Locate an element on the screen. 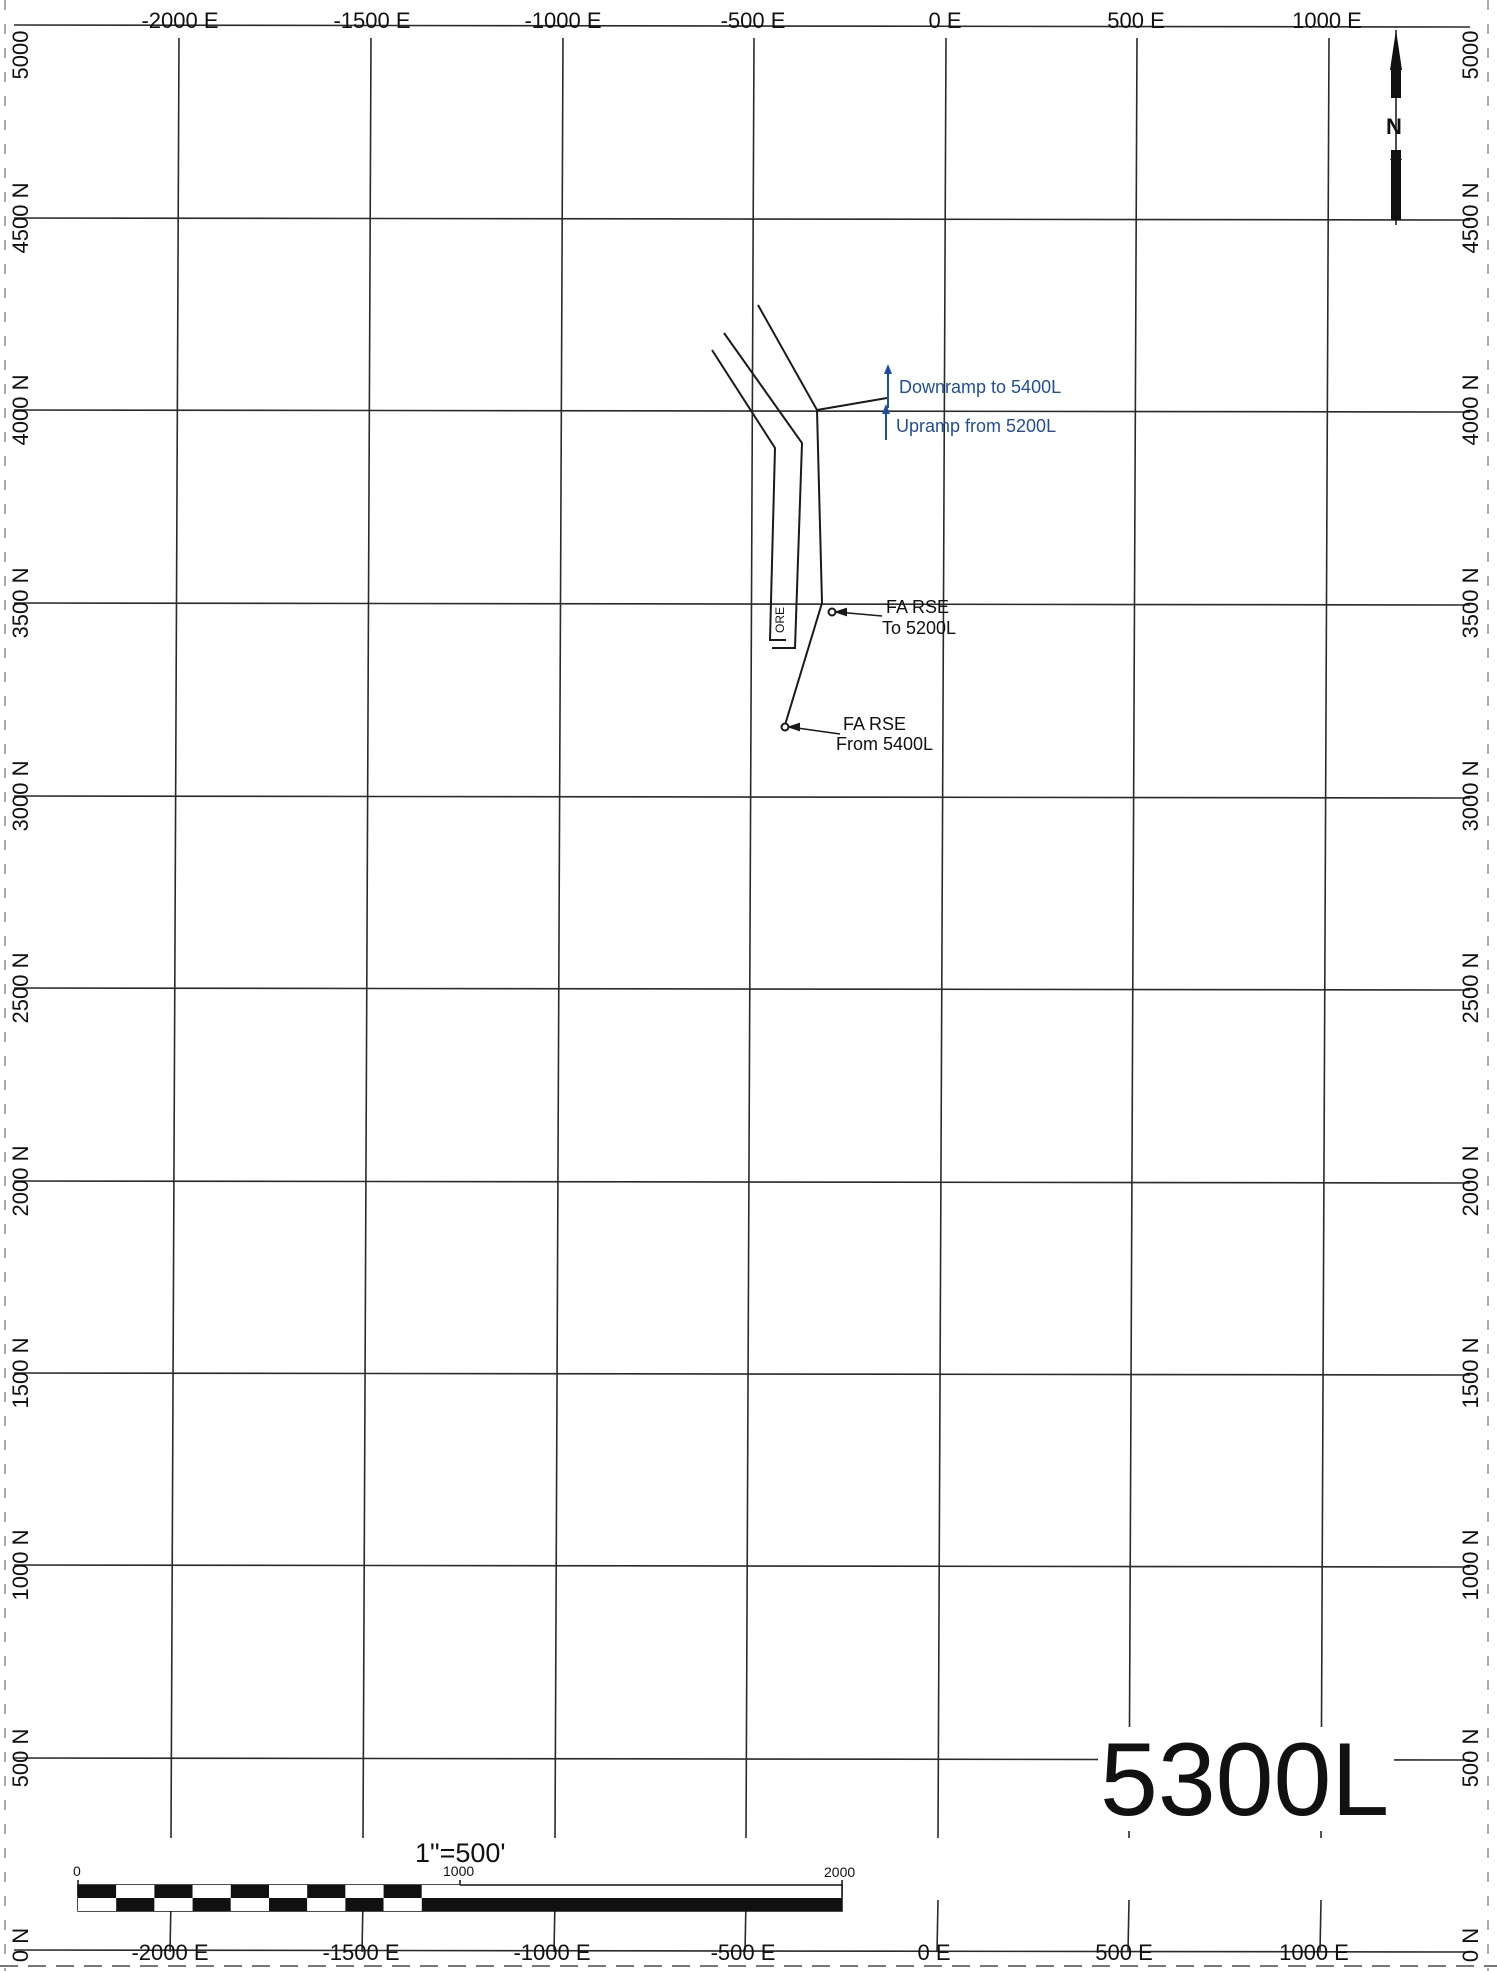  grid-label-left: 3000 N is located at coordinates (20, 796).